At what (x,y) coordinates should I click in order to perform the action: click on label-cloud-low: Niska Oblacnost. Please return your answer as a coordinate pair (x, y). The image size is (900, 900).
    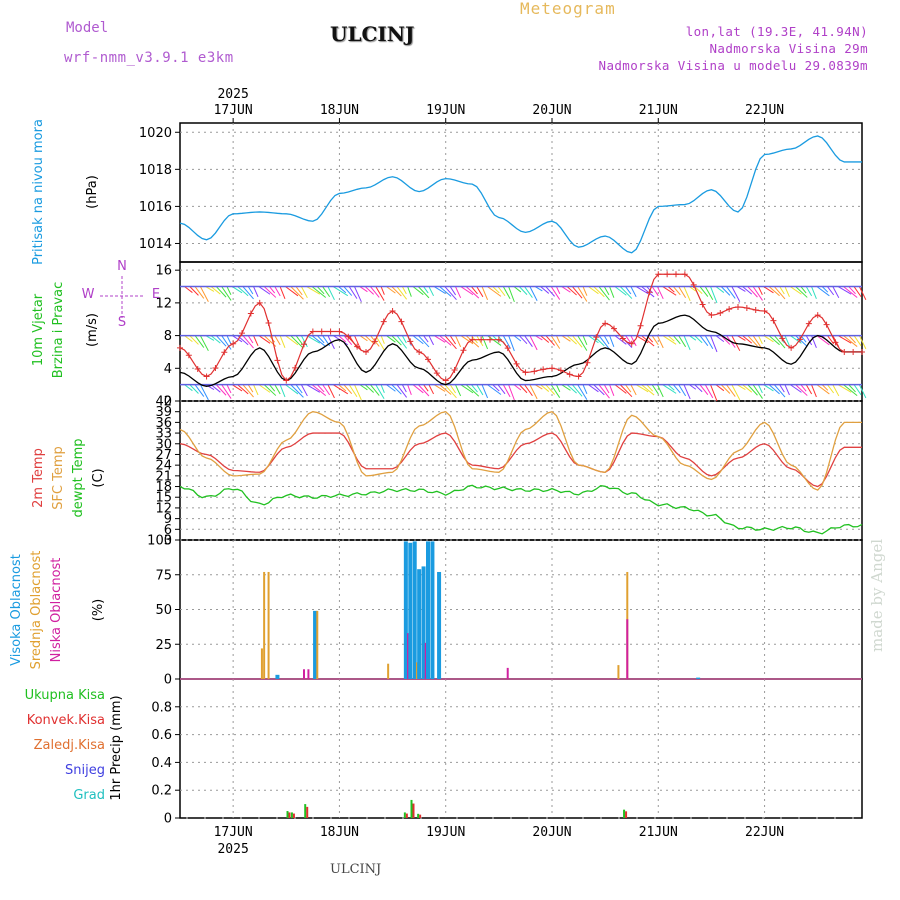
    Looking at the image, I should click on (56, 610).